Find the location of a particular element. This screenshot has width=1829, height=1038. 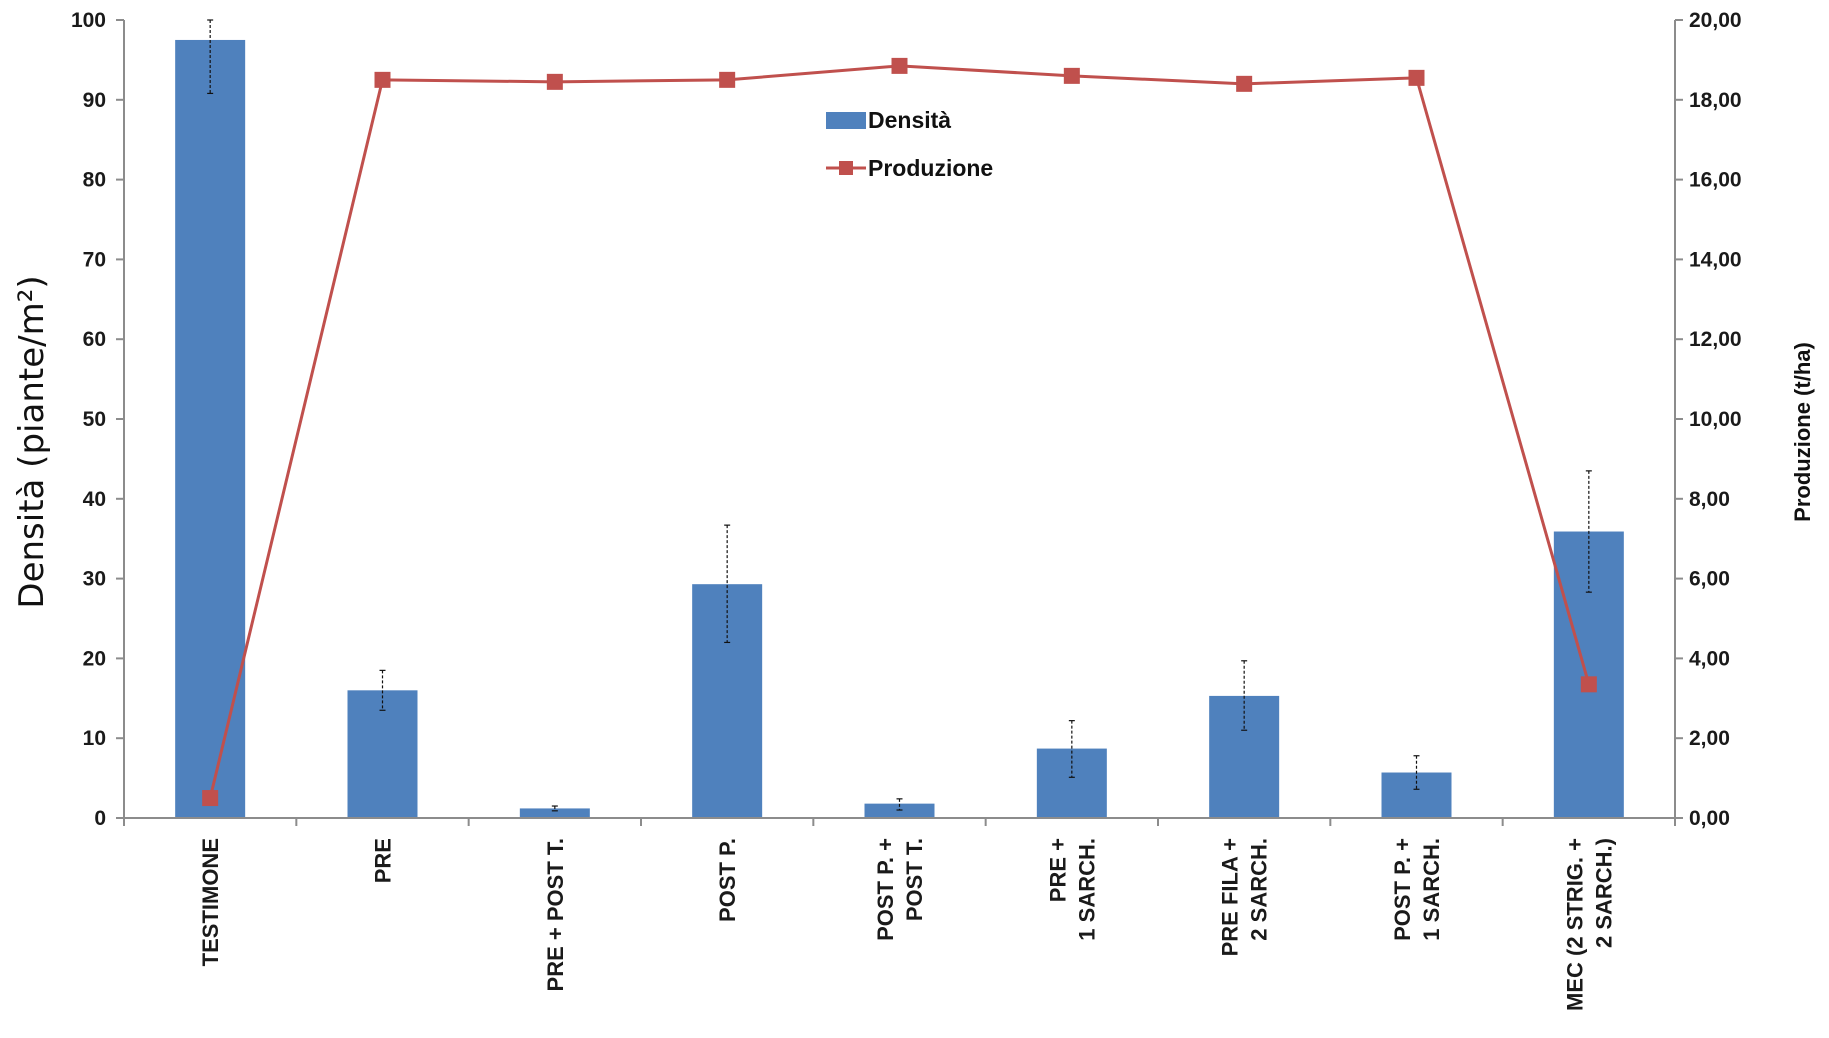

y-left-tick-label: 50 is located at coordinates (94, 419).